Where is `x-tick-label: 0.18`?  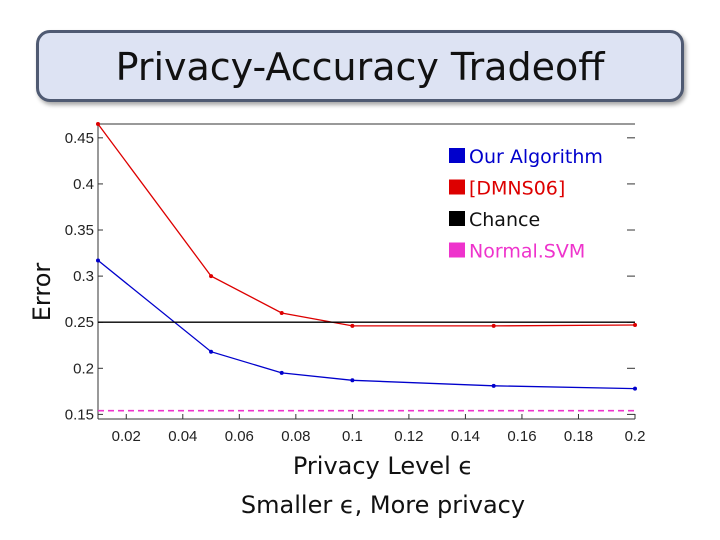
x-tick-label: 0.18 is located at coordinates (578, 436).